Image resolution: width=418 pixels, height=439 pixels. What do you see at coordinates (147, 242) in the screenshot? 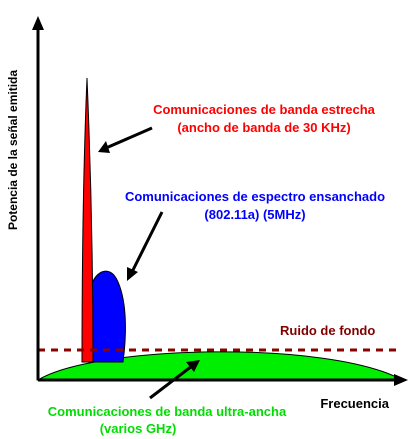
I see `spread-arrow` at bounding box center [147, 242].